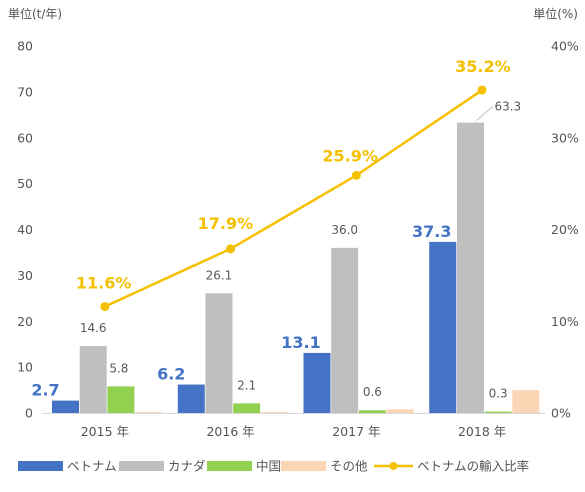  I want to click on y-left-tick-label: 50, so click(25, 183).